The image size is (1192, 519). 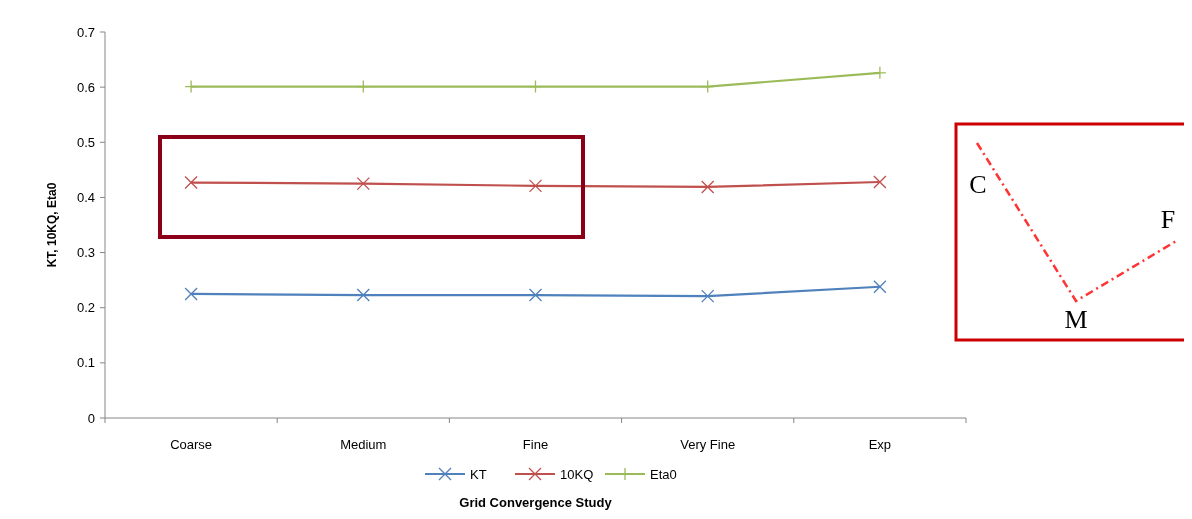 I want to click on y-tick-label: 0, so click(x=91, y=418).